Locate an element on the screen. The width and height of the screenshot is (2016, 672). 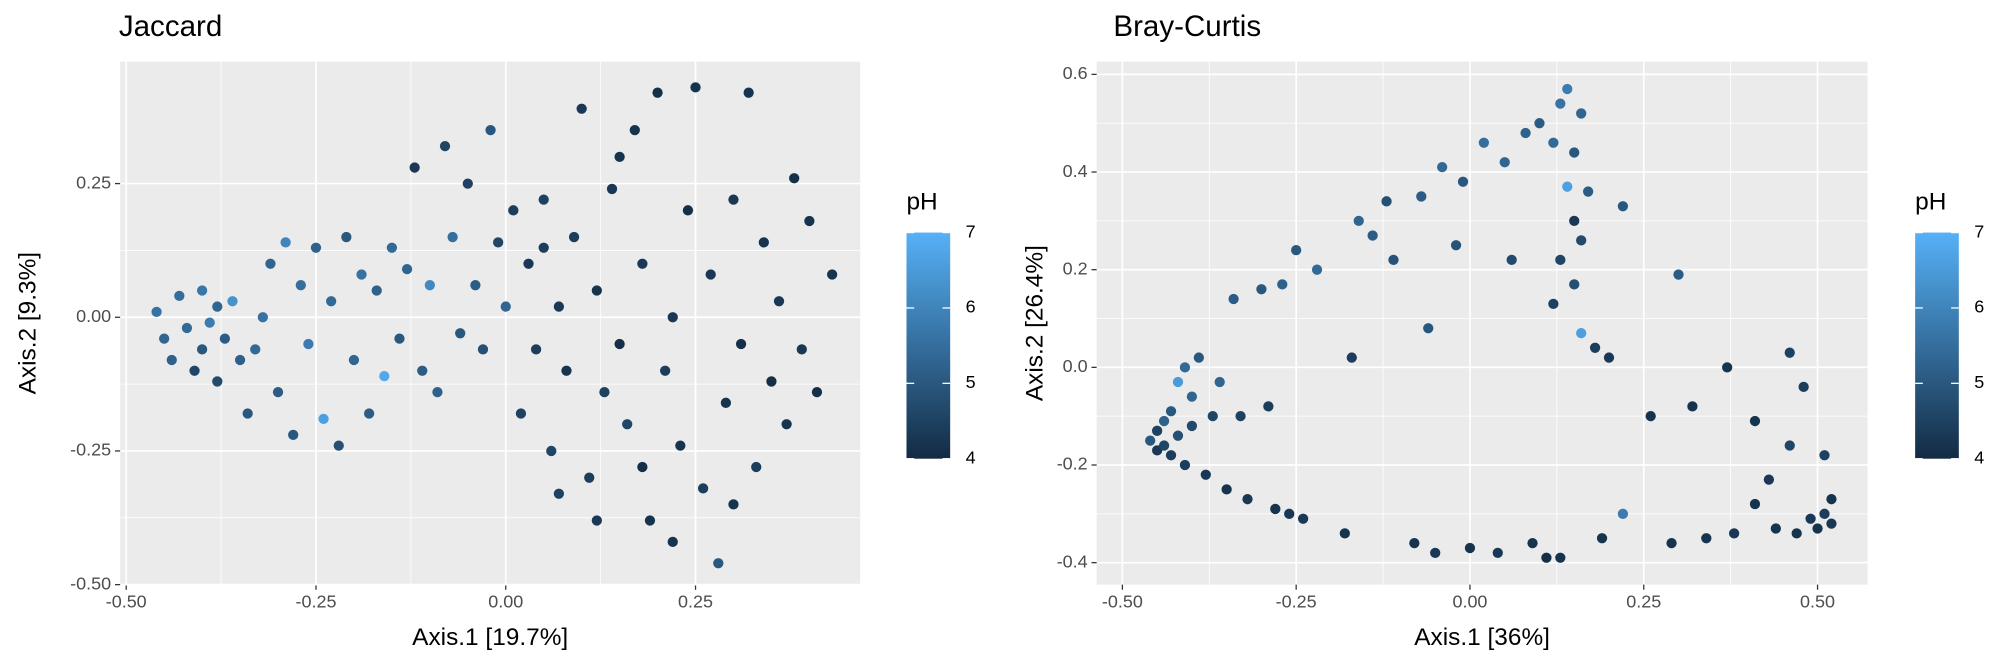
y-tick-label: -0.4 is located at coordinates (1072, 561).